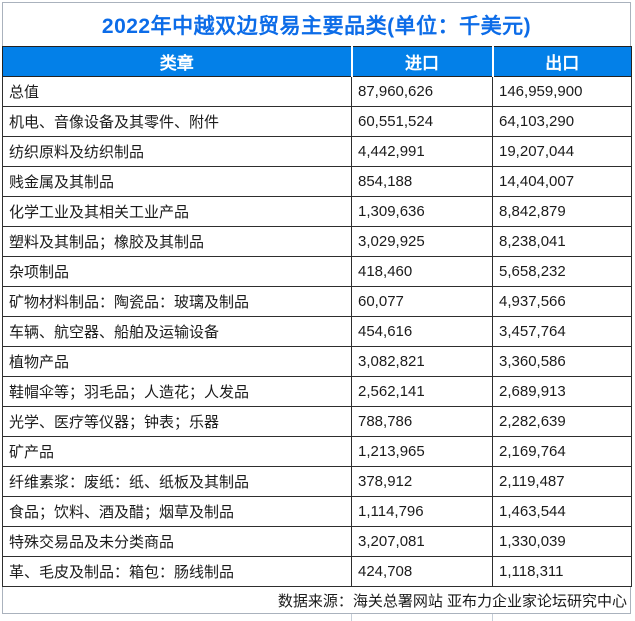  I want to click on import-value-cell: 2,562,141, so click(422, 391).